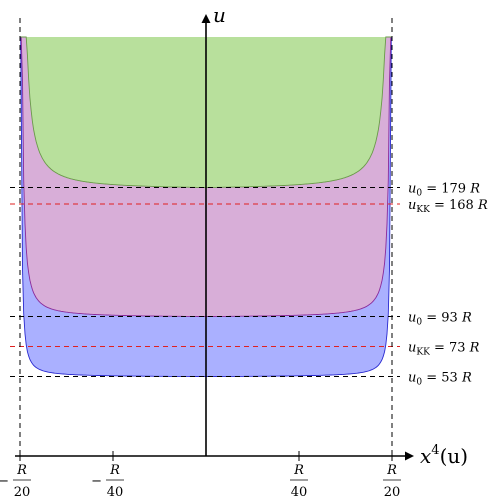  Describe the element at coordinates (392, 481) in the screenshot. I see `x-tick-20-label: R 20` at that location.